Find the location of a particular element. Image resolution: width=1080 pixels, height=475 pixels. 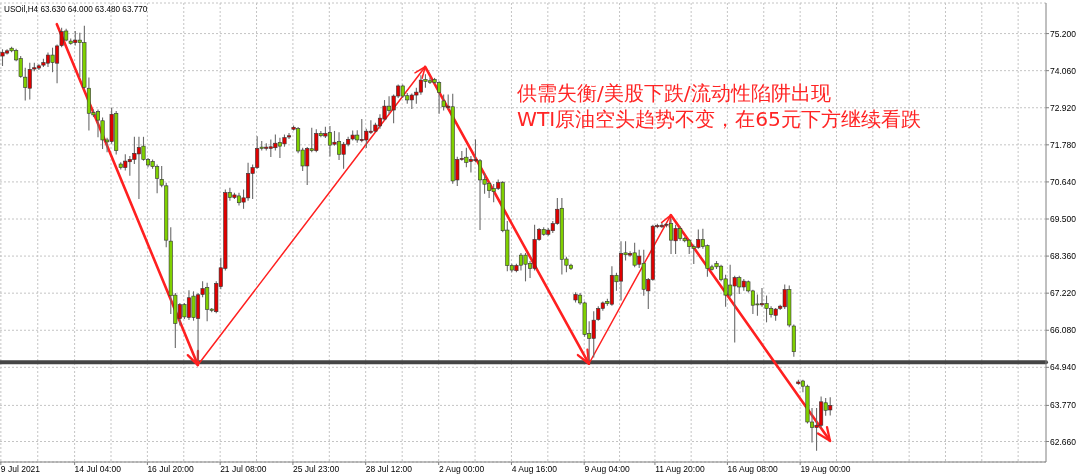

y-tick-label: 74.060 is located at coordinates (1063, 70).